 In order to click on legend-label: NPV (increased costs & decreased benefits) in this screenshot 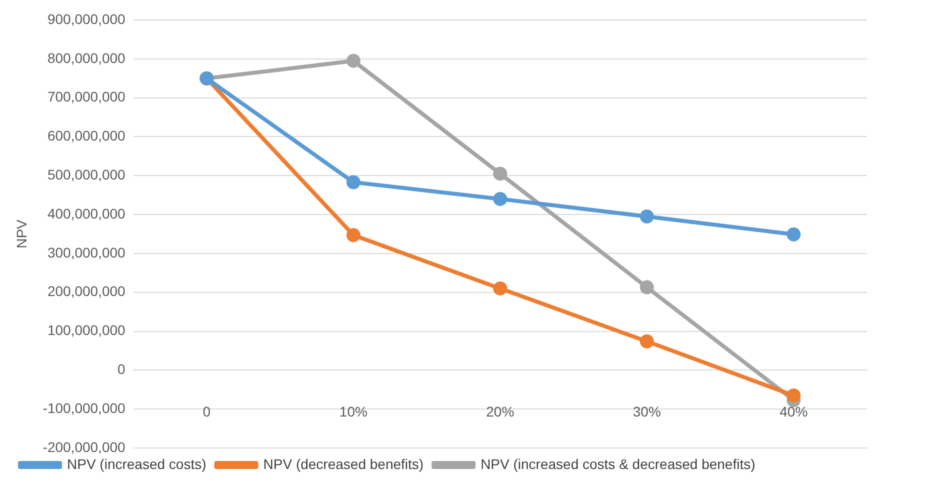, I will do `click(618, 464)`.